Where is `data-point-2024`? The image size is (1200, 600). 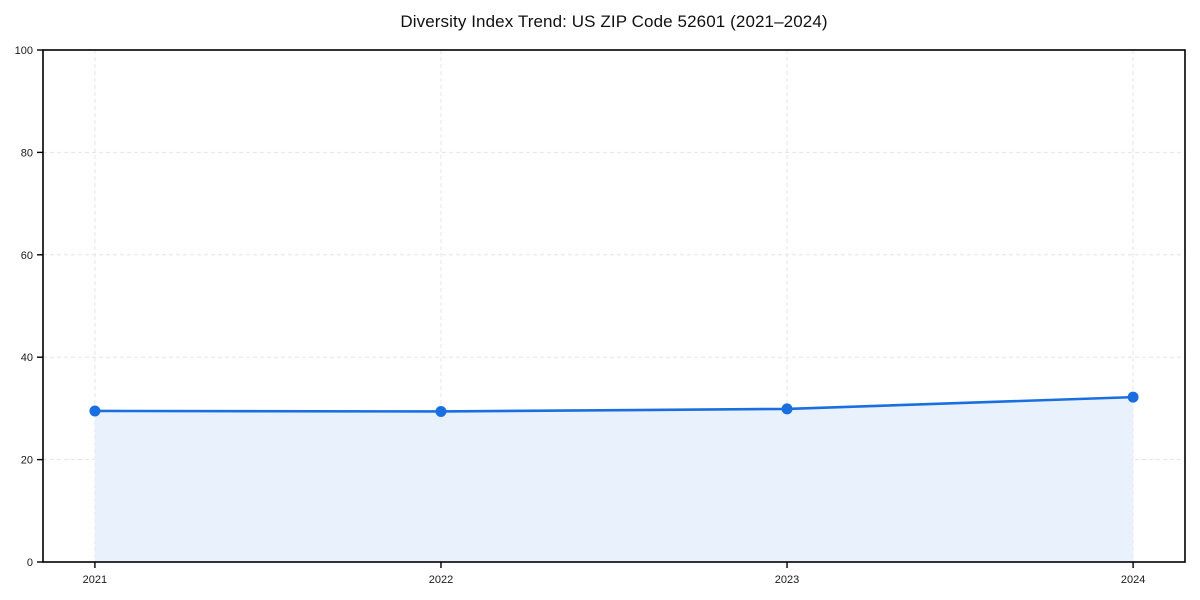 data-point-2024 is located at coordinates (1133, 397).